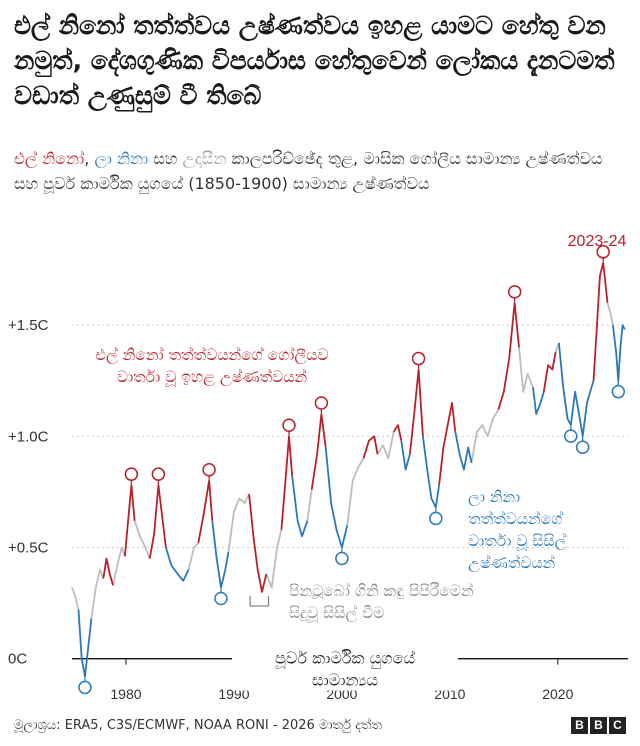  I want to click on x-tick-label: 1980, so click(125, 694).